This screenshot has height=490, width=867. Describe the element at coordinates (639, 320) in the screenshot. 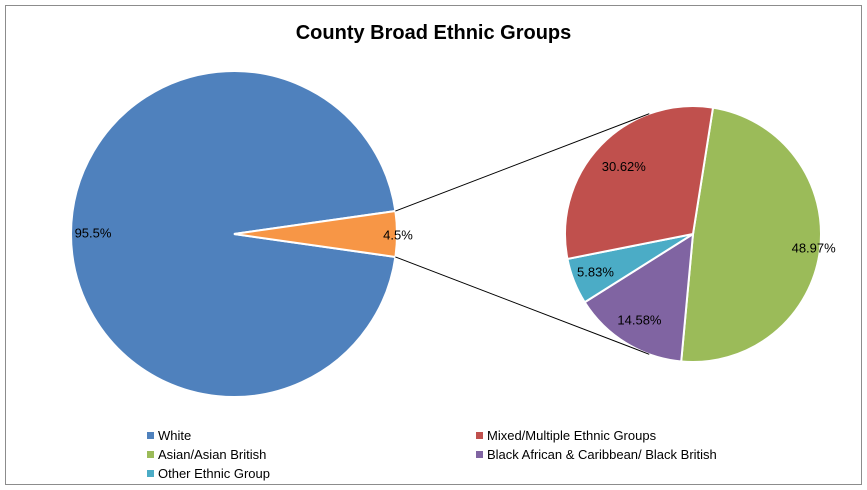

I see `data-label-black-african-caribbean-black-british: 14.58%` at that location.